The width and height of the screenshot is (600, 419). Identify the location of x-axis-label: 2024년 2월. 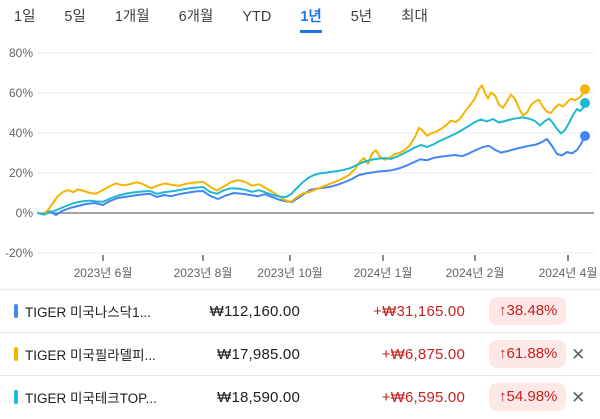
(475, 273).